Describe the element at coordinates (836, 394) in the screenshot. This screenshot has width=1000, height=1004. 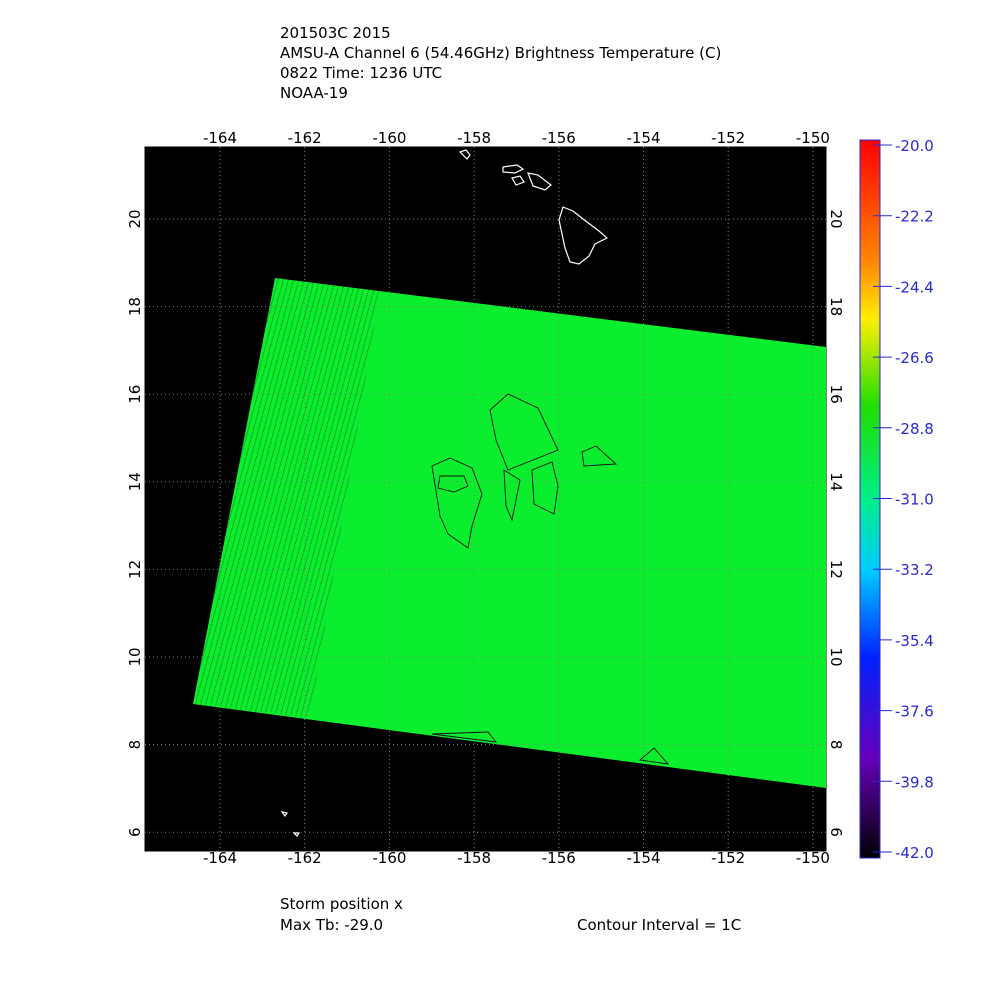
I see `lat-label-right: 16` at that location.